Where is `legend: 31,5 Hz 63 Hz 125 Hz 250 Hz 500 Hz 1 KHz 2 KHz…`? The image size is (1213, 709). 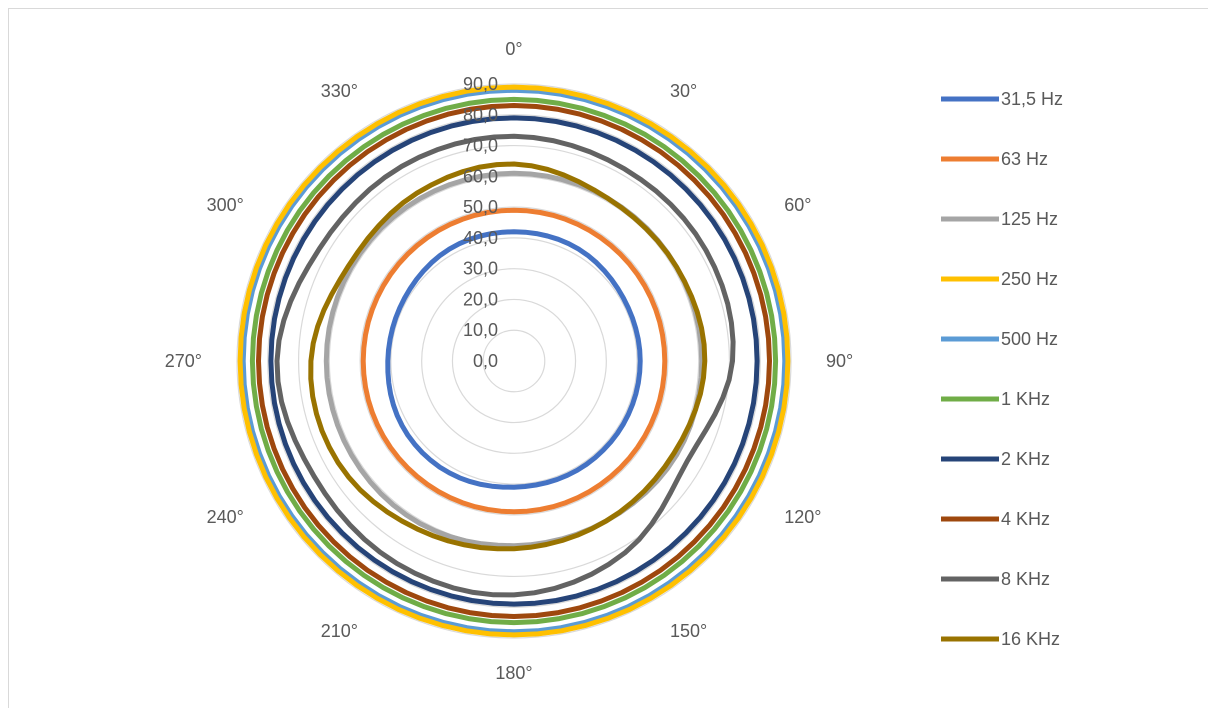
legend: 31,5 Hz 63 Hz 125 Hz 250 Hz 500 Hz 1 KHz 2 KHz… is located at coordinates (1002, 369).